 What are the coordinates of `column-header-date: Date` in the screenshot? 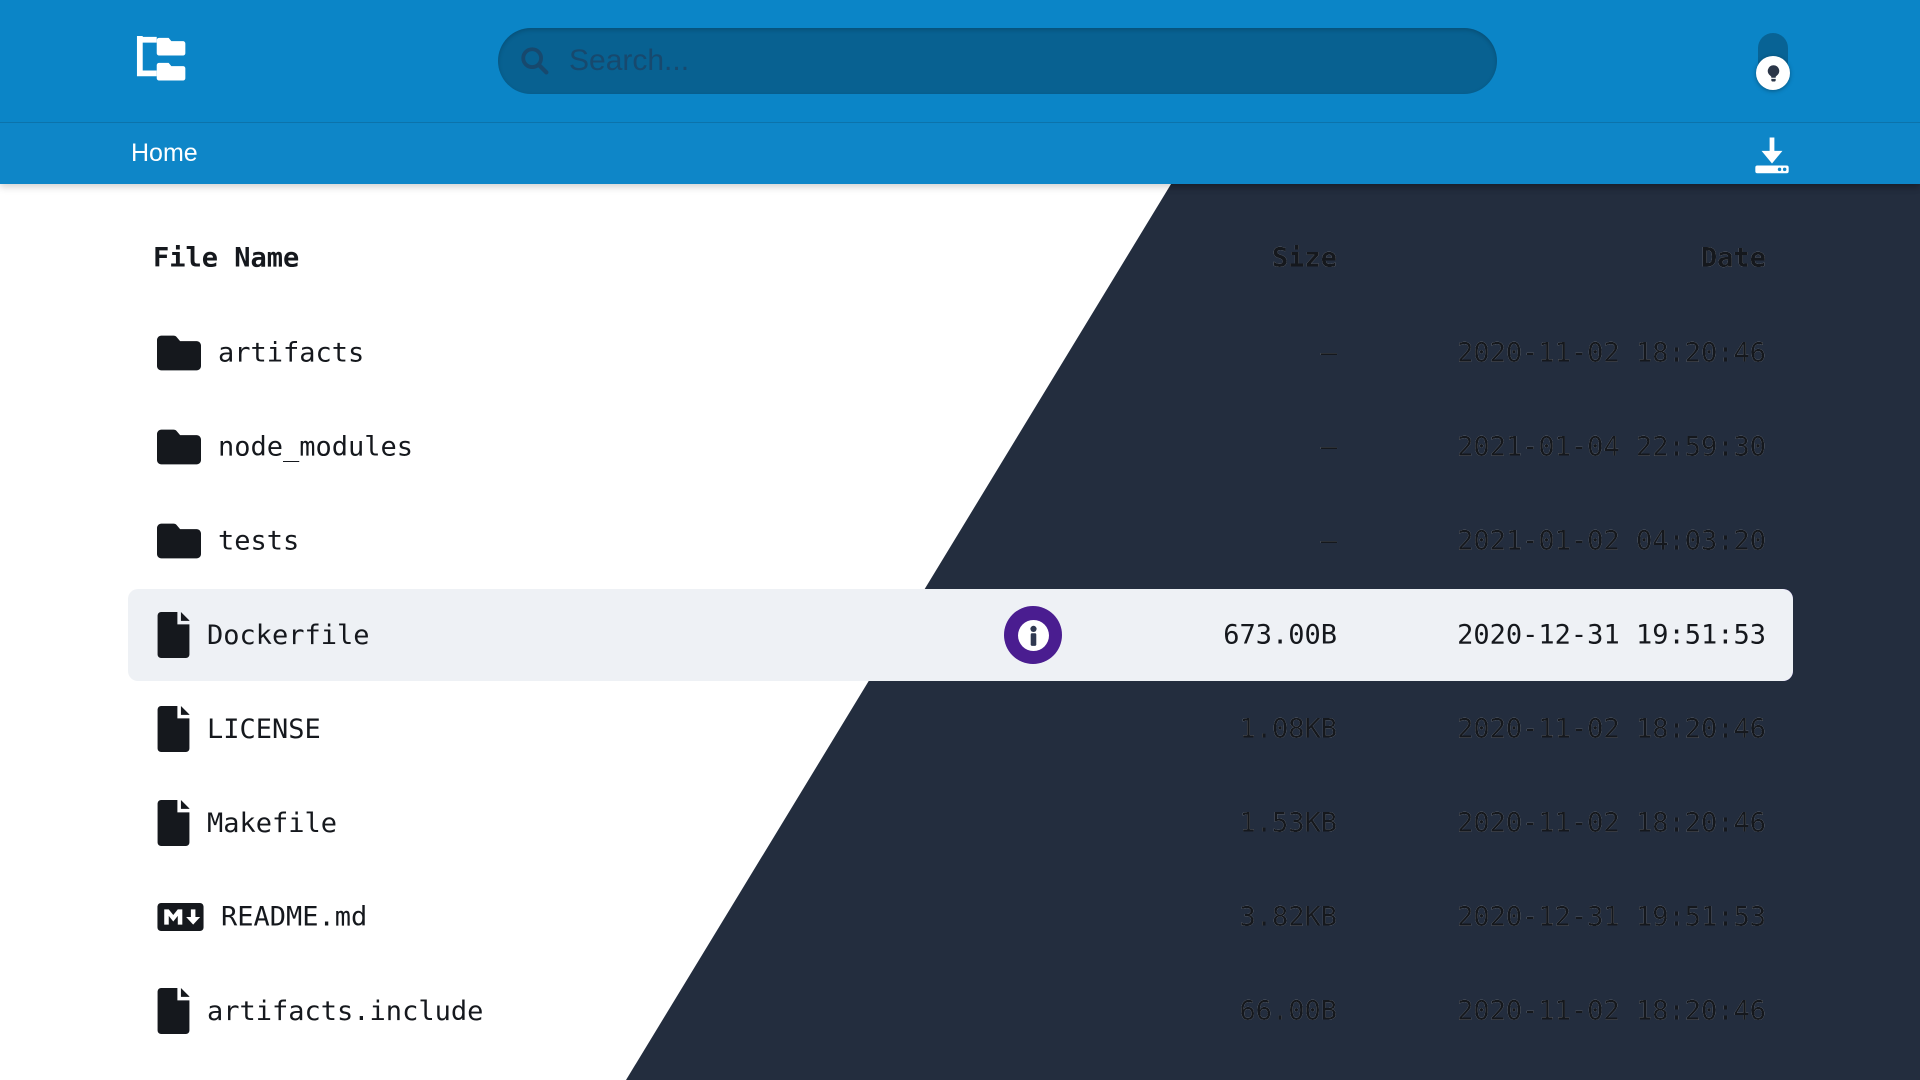 It's located at (1733, 258).